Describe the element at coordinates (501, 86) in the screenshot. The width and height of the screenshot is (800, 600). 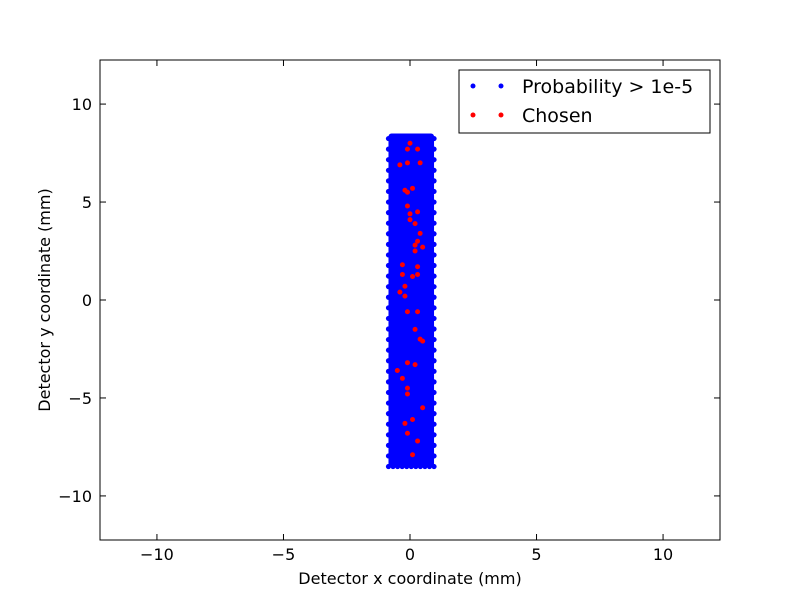
I see `legend-marker-probability` at that location.